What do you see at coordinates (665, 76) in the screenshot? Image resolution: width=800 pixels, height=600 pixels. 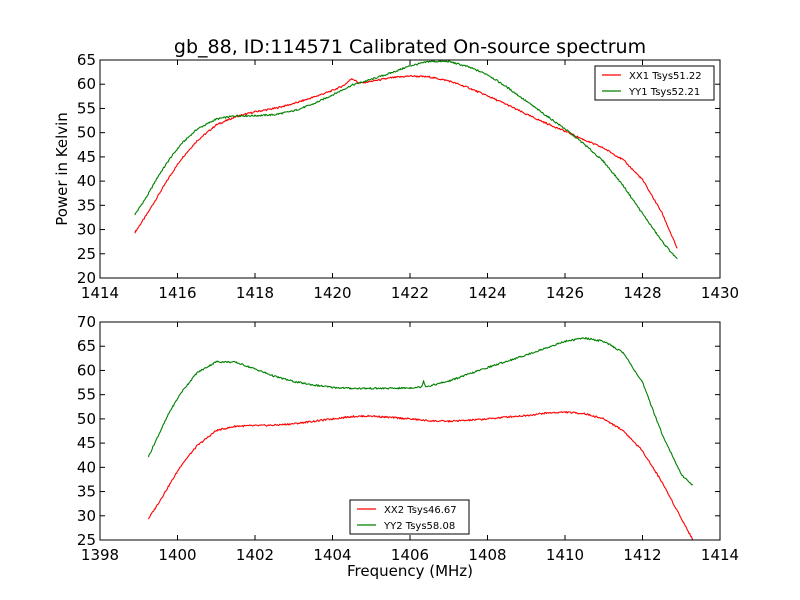 I see `top-legend-label: XX1 Tsys51.22` at bounding box center [665, 76].